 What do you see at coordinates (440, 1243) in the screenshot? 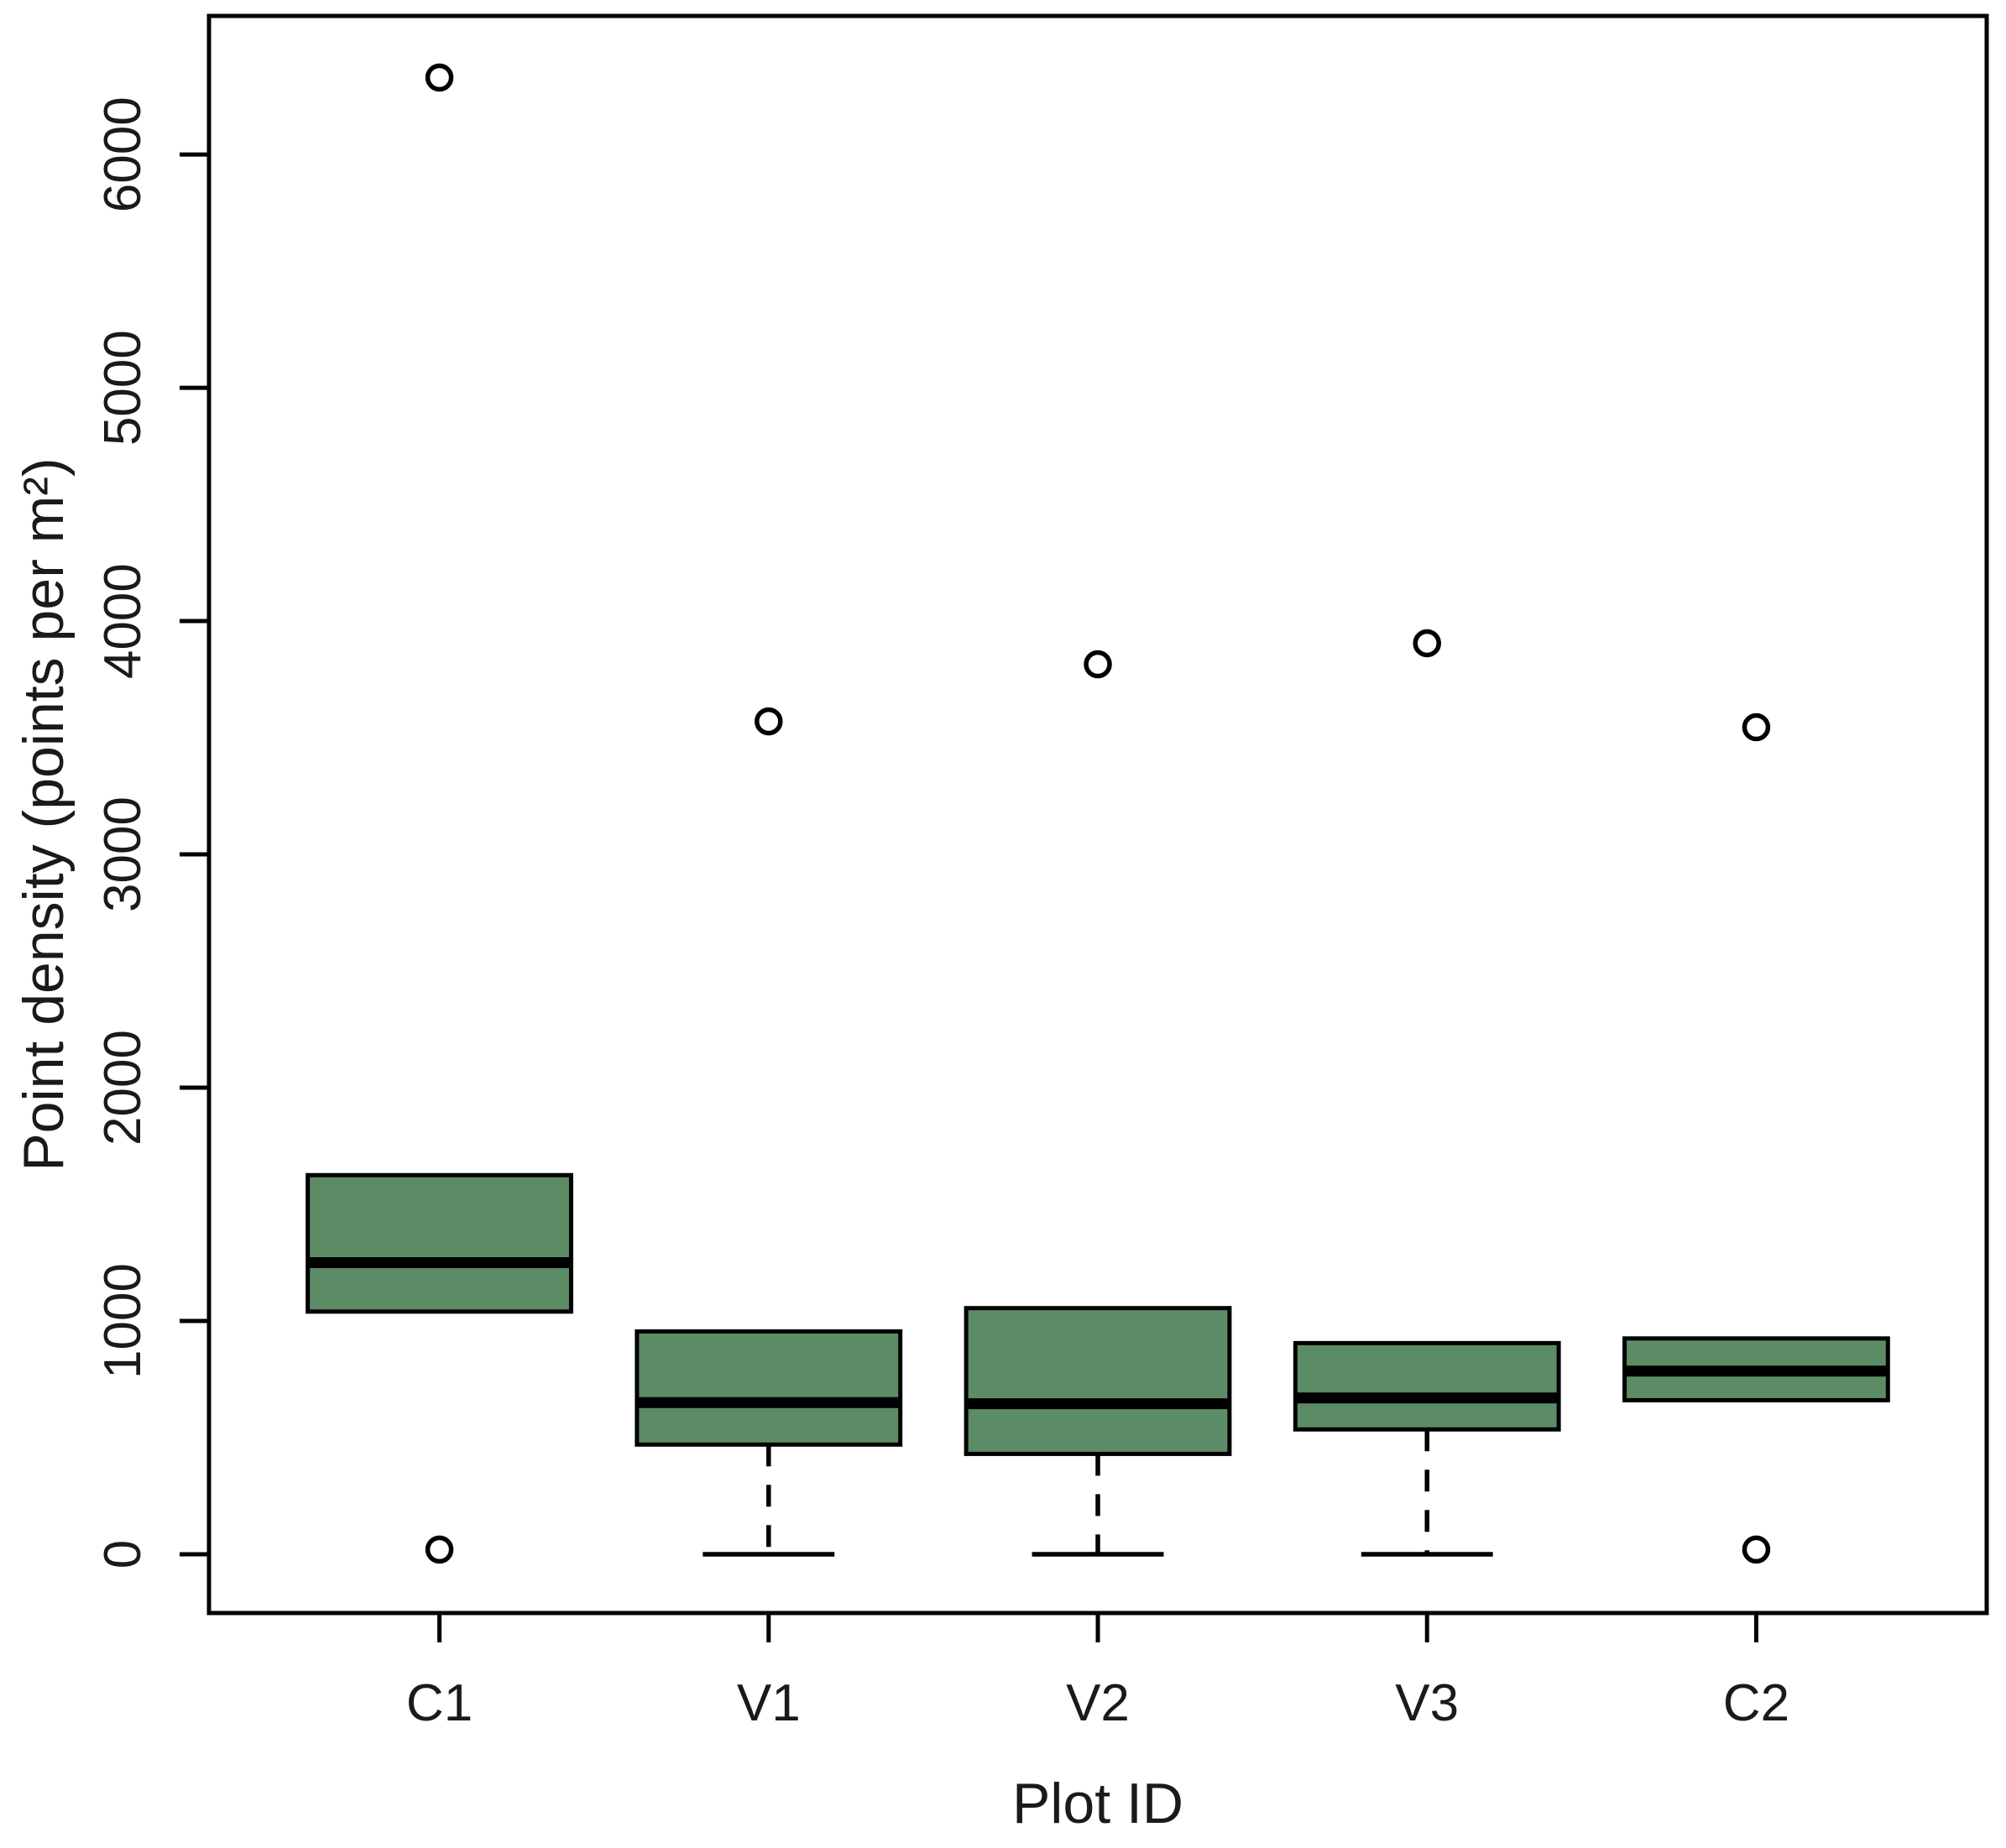
I see `box-C1` at bounding box center [440, 1243].